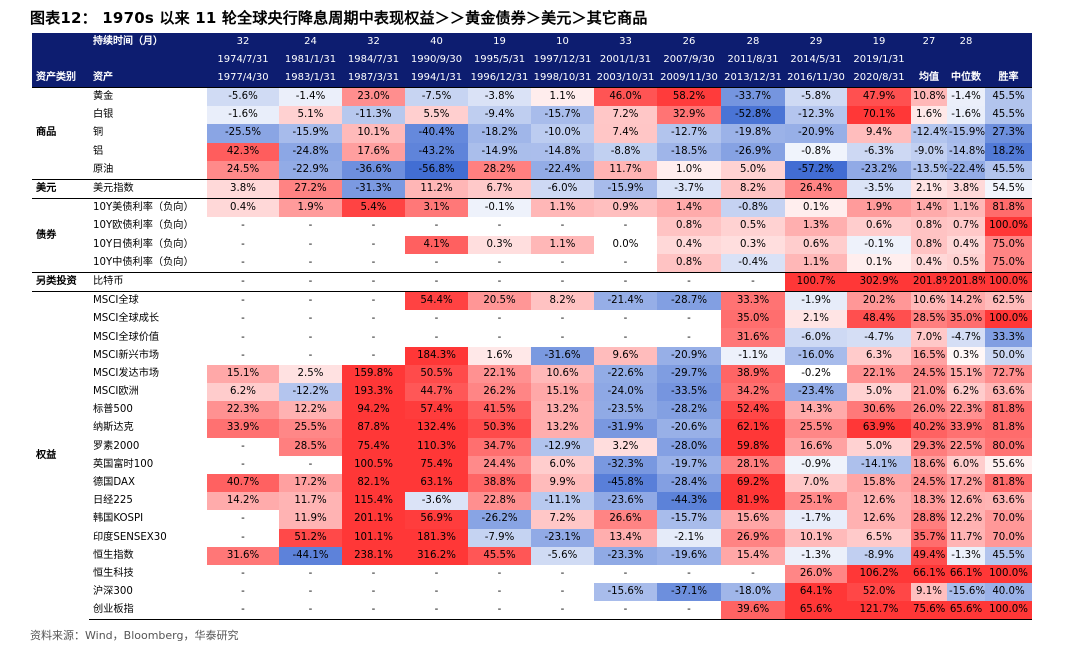 This screenshot has width=1080, height=646. I want to click on median-cell: 22.5%, so click(966, 446).